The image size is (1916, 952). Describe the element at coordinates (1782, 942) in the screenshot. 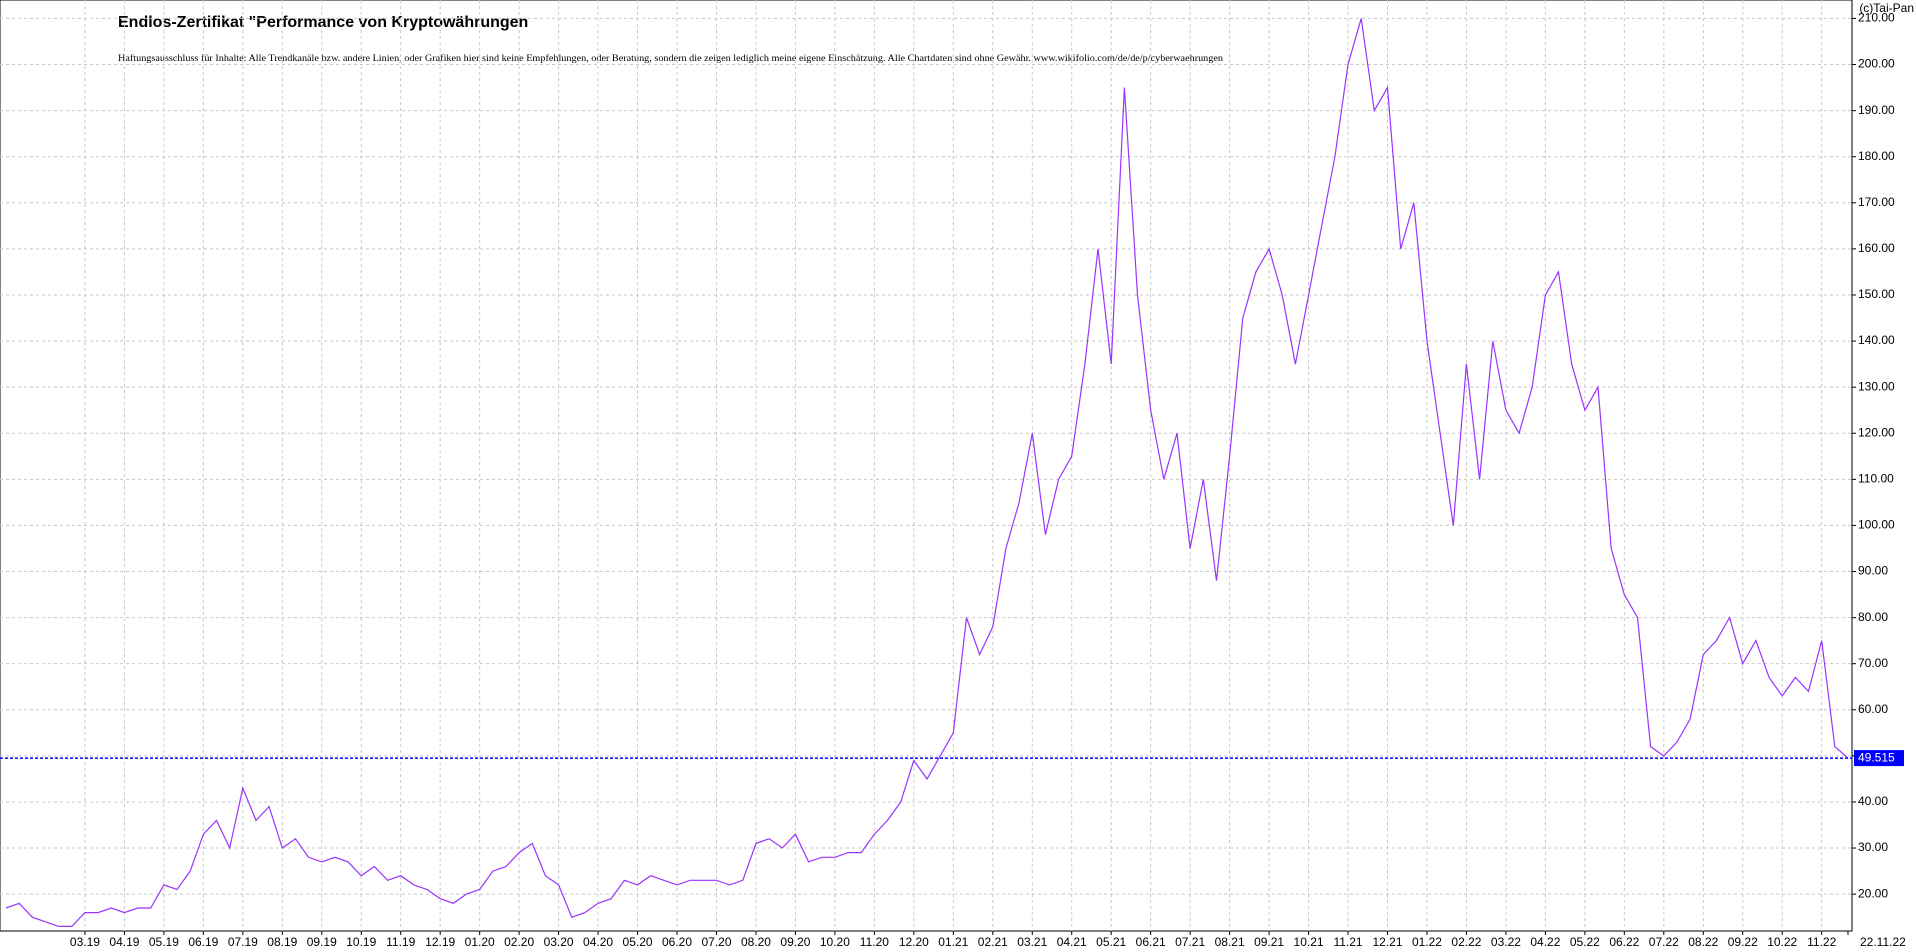

I see `x-tick-label: 10.22` at that location.